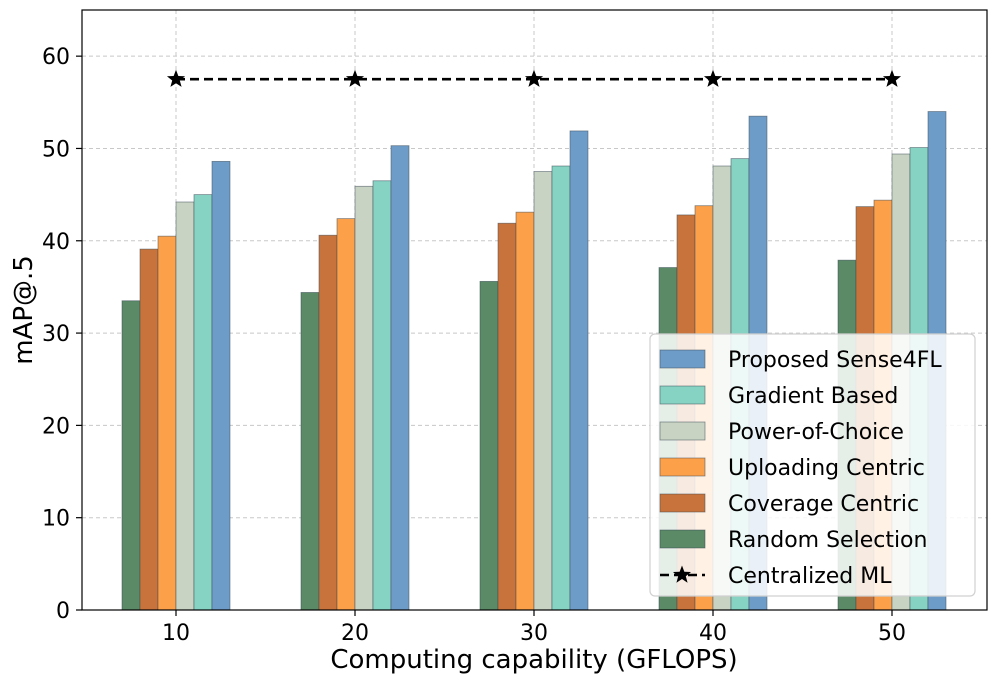  I want to click on y-tick-label-30: 30, so click(56, 334).